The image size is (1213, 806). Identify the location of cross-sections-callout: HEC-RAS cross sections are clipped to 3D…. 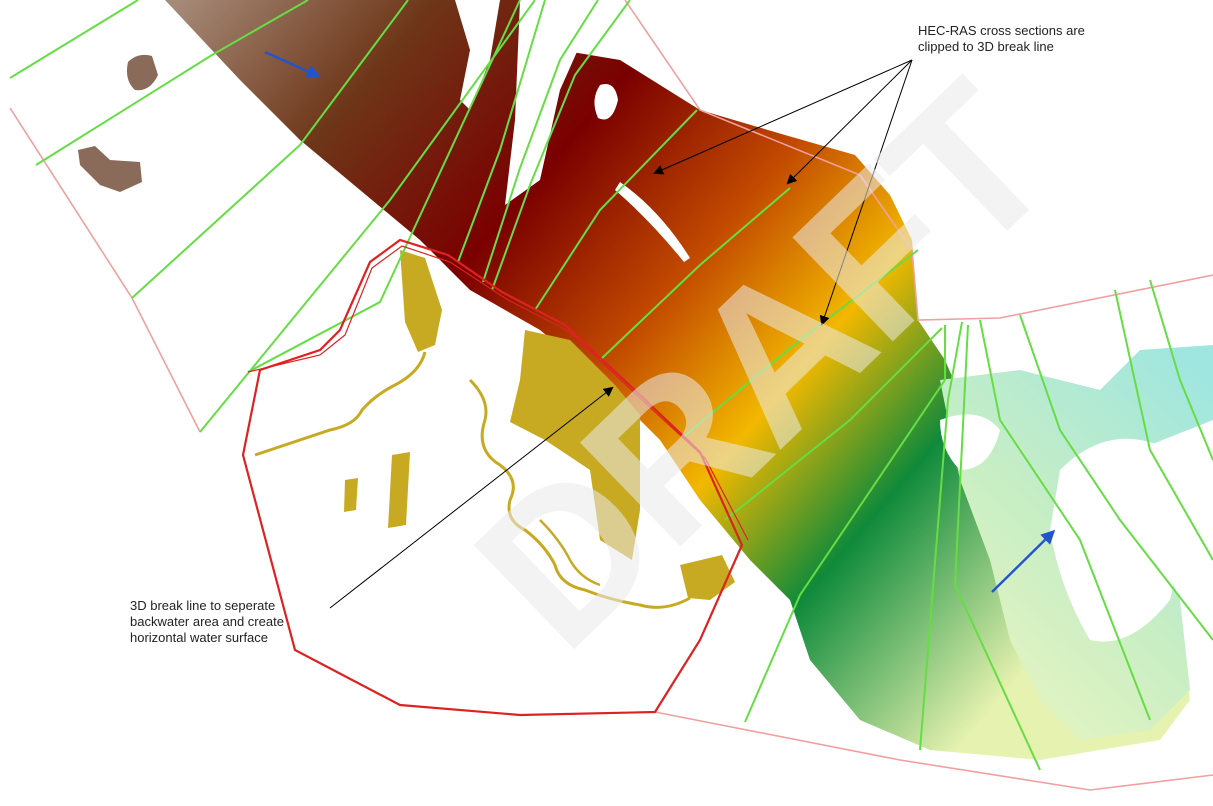
(1001, 39).